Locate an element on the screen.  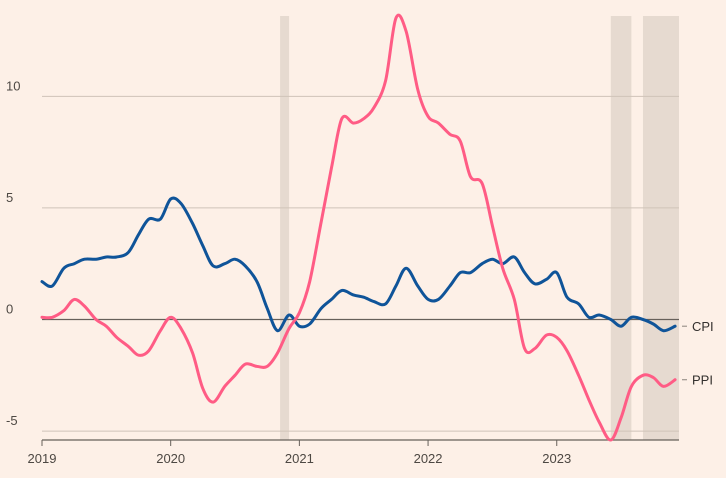
x-tick-label: 2022 is located at coordinates (428, 458).